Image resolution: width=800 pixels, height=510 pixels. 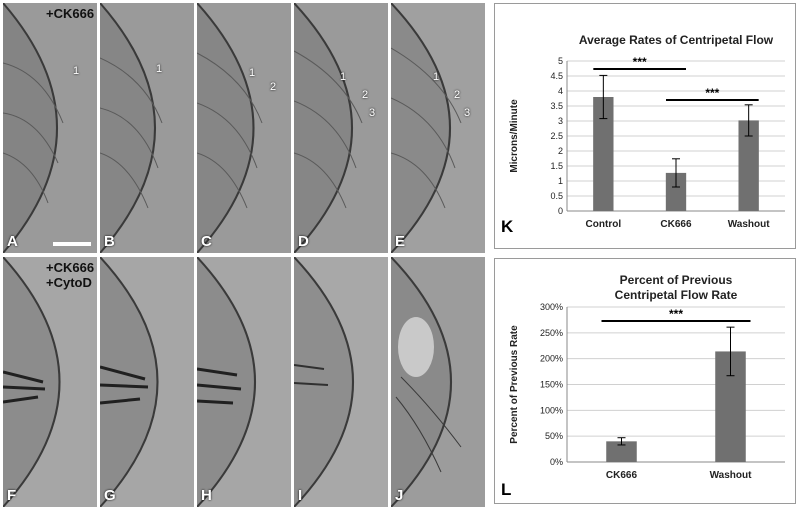 I want to click on panel-label: B, so click(x=109, y=241).